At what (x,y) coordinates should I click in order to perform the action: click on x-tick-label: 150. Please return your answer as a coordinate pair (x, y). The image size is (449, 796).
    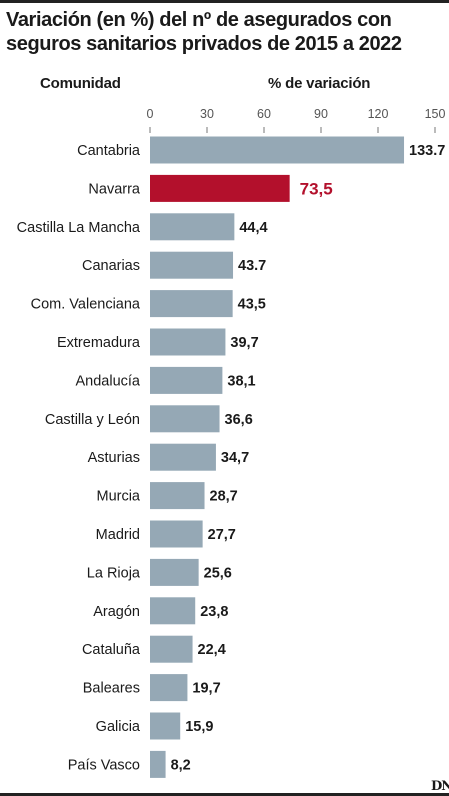
    Looking at the image, I should click on (435, 114).